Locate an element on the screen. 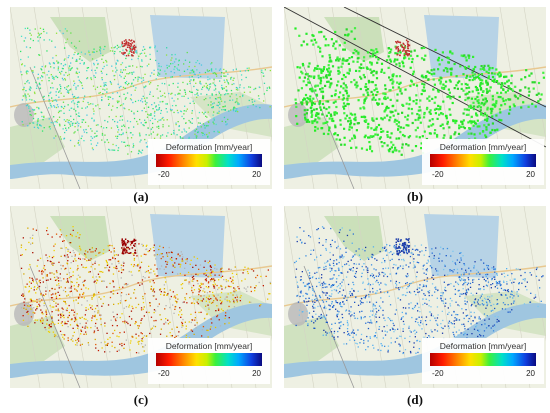 The image size is (550, 413). legend-a: Deformation [mm/year] -20 20 is located at coordinates (209, 162).